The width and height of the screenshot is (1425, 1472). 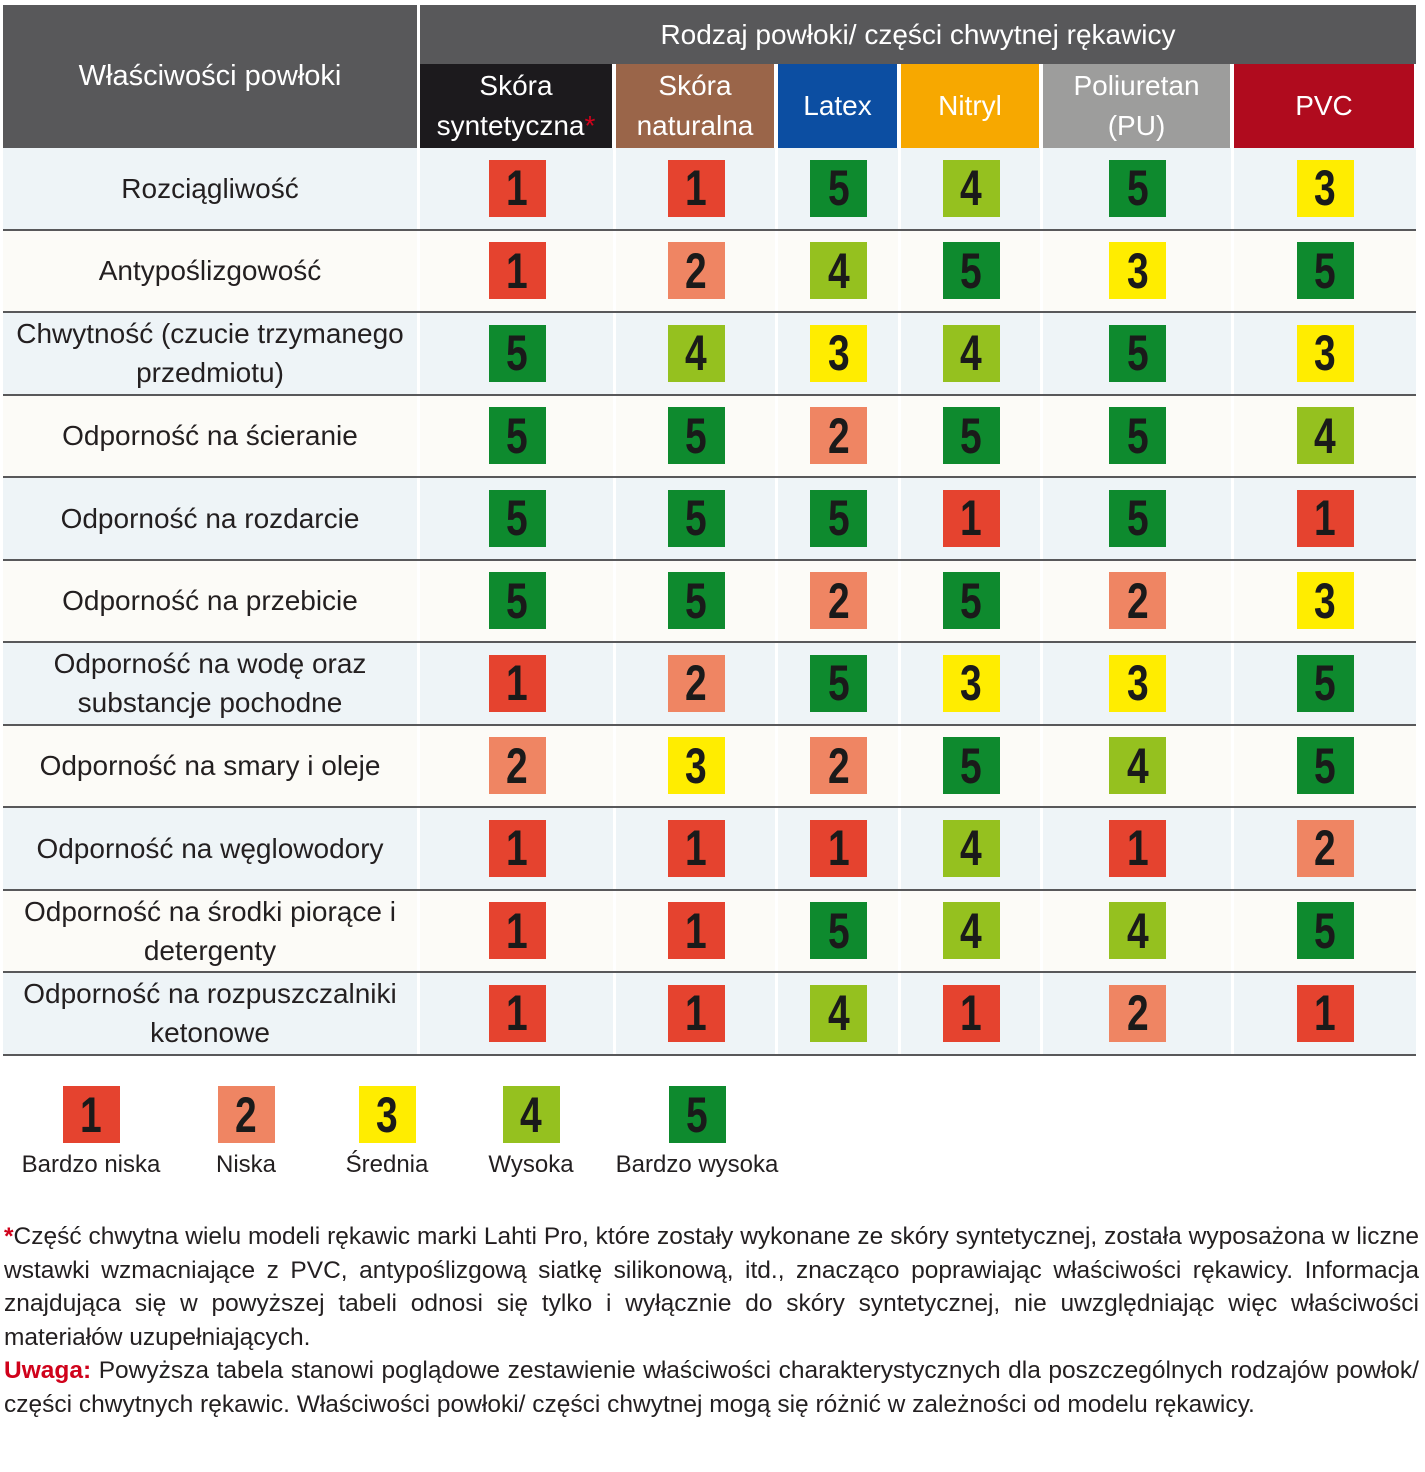 What do you see at coordinates (387, 1114) in the screenshot?
I see `legend-badge: 3` at bounding box center [387, 1114].